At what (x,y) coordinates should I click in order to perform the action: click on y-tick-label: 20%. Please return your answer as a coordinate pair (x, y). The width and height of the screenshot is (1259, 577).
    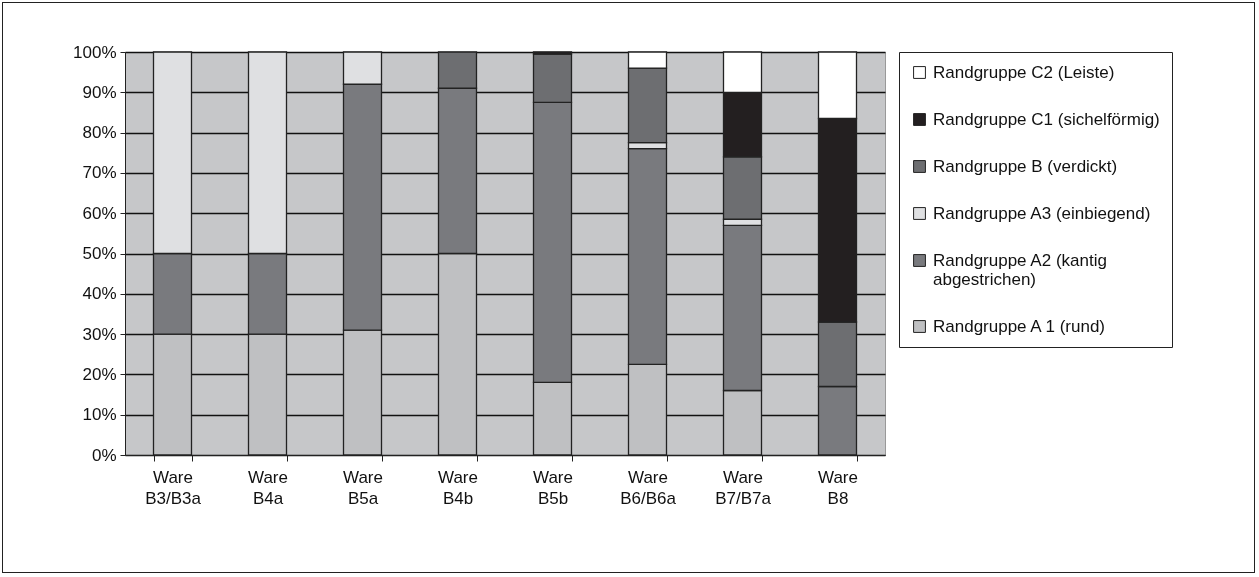
    Looking at the image, I should click on (99, 374).